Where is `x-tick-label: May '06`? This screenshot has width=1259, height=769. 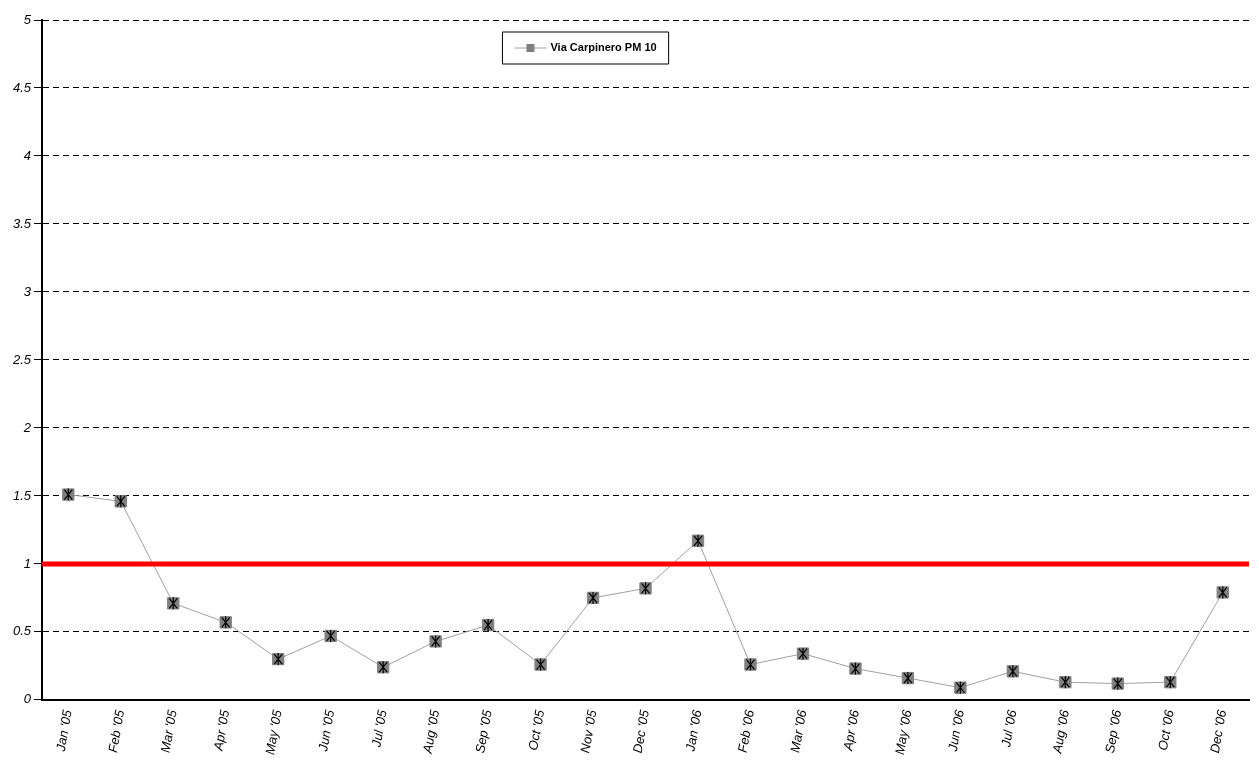 x-tick-label: May '06 is located at coordinates (903, 732).